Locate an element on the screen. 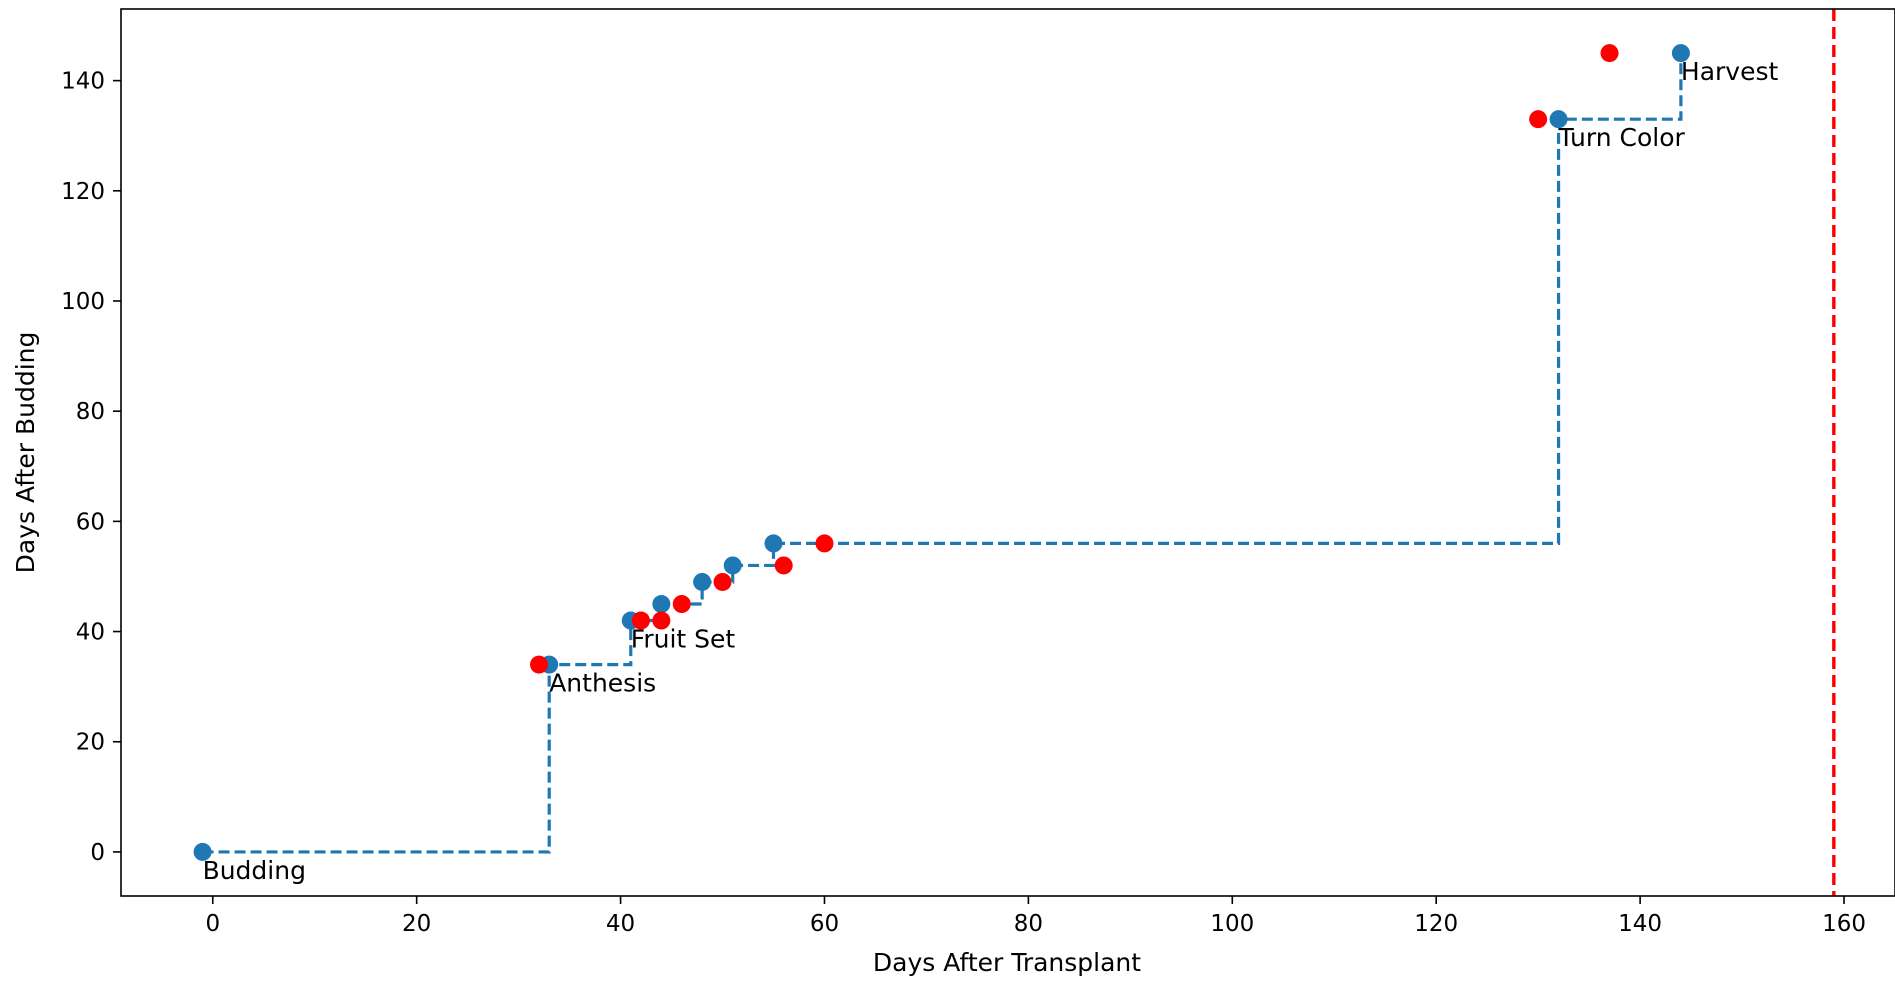 The image size is (1895, 983). annotation-label-4: Harvest is located at coordinates (1730, 71).